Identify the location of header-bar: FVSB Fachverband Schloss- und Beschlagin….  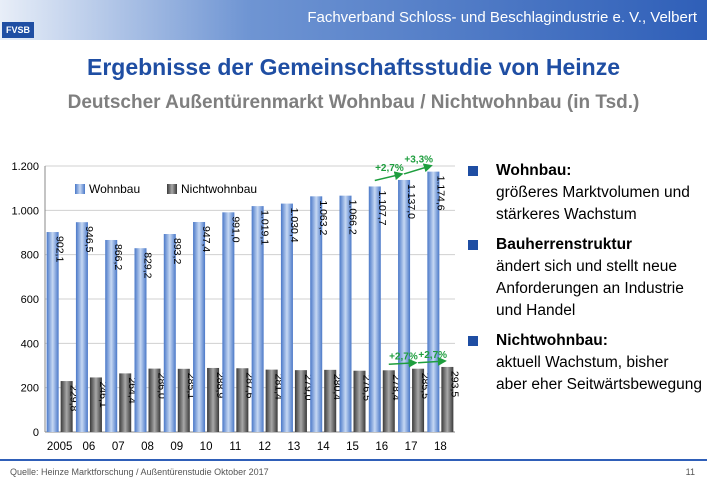
(353, 20).